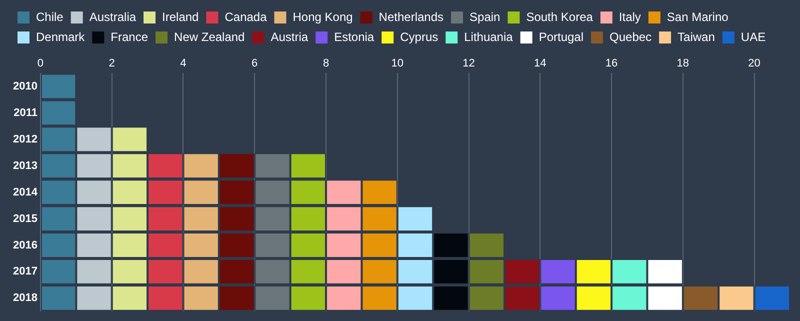 The width and height of the screenshot is (800, 321). I want to click on legend-label: Portugal, so click(561, 37).